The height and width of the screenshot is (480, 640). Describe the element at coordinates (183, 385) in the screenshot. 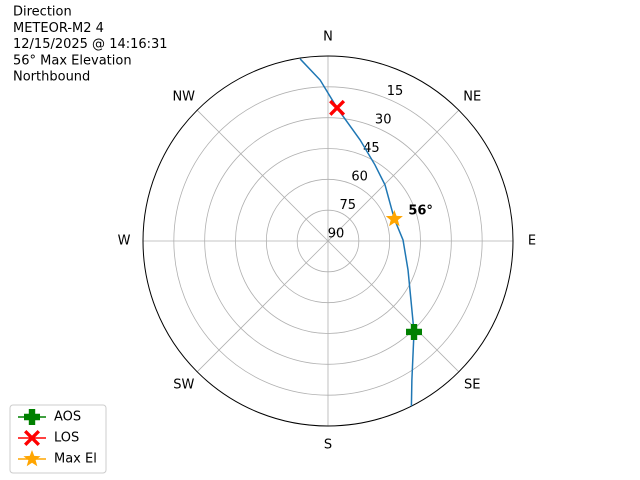

I see `theta-tick-label: SW` at that location.